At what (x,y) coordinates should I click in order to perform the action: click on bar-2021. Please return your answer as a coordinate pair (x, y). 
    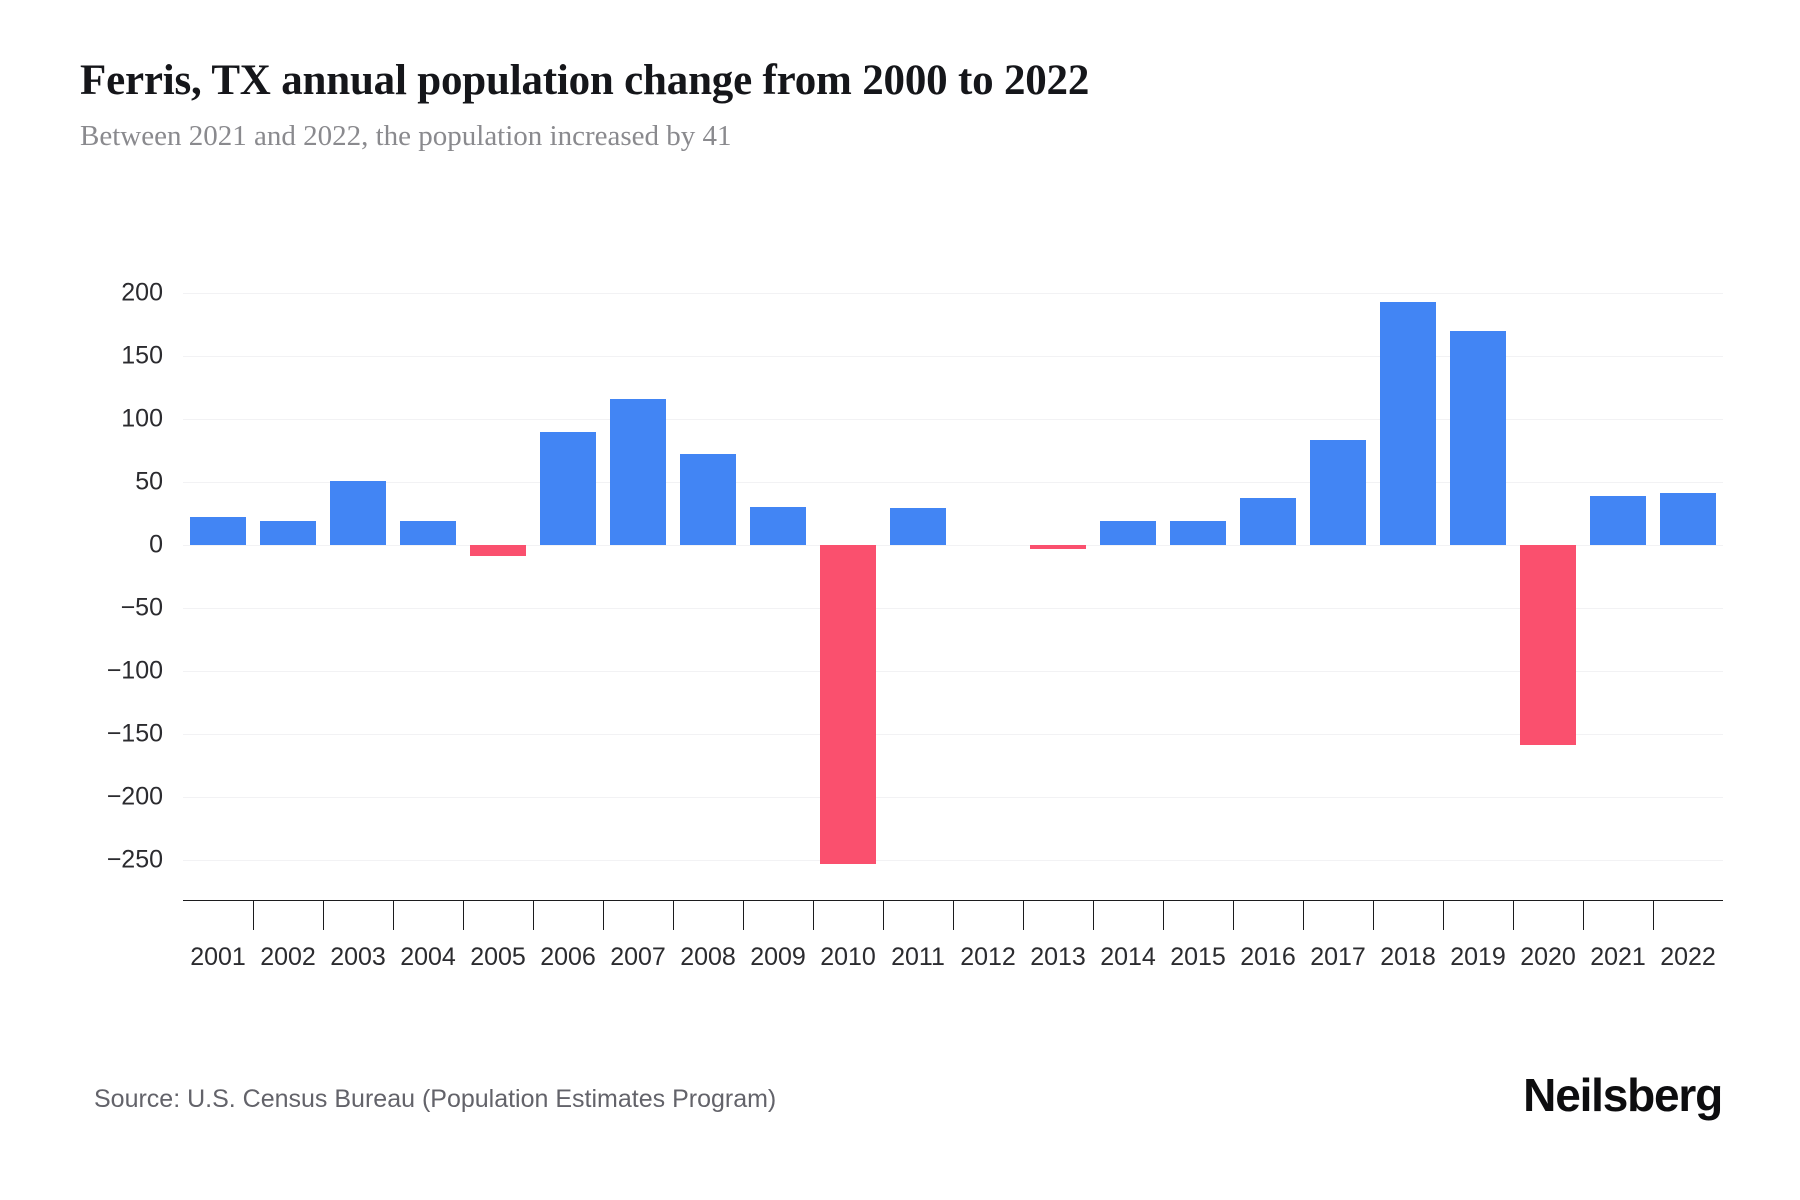
    Looking at the image, I should click on (1618, 520).